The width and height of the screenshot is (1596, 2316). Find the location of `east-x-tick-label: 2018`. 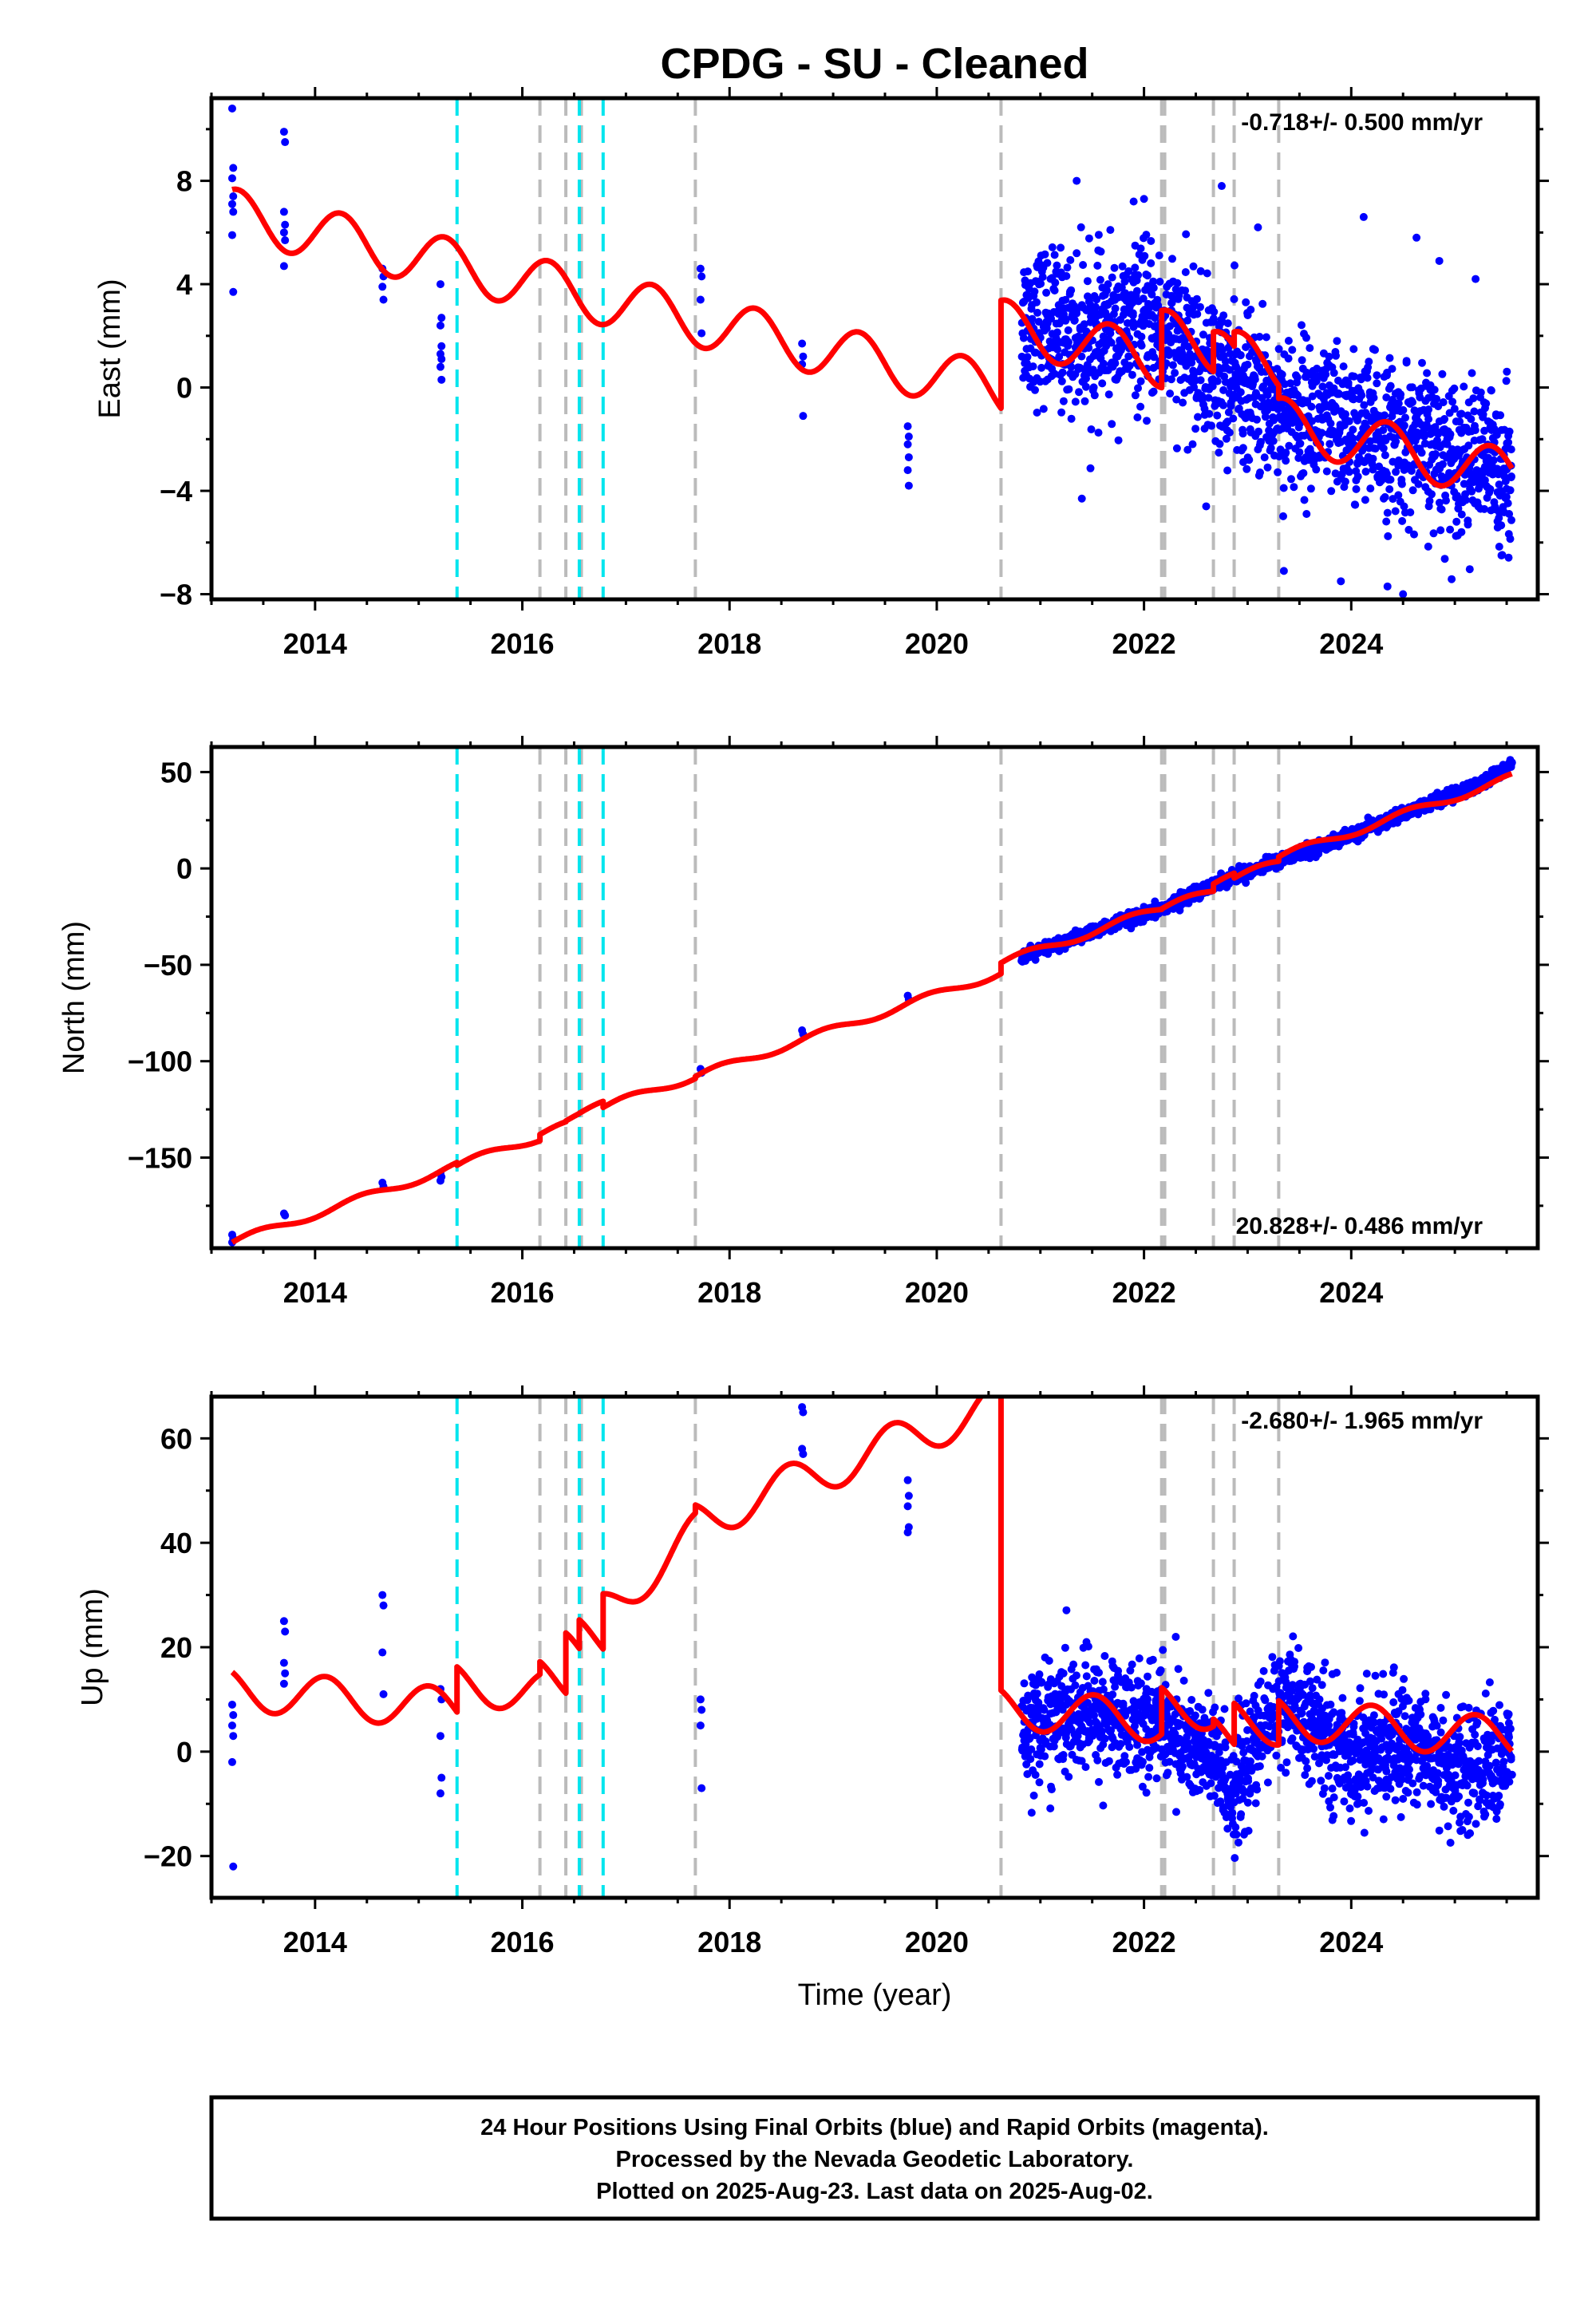

east-x-tick-label: 2018 is located at coordinates (729, 643).